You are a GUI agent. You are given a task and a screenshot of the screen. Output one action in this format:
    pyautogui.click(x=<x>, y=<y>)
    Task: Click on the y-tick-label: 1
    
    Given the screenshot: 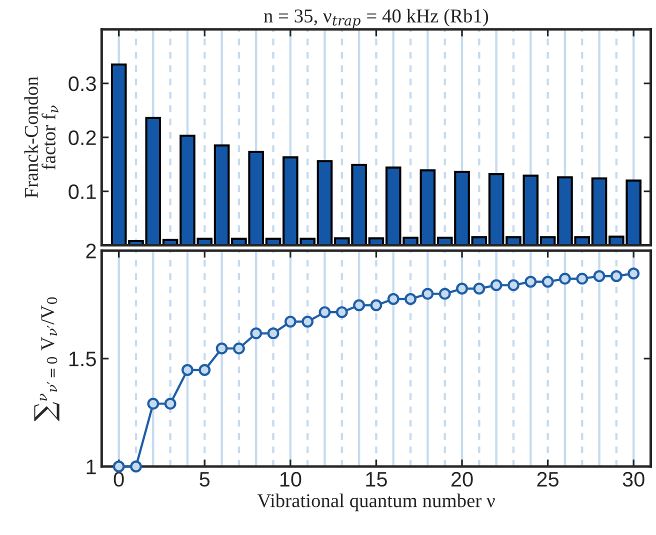 What is the action you would take?
    pyautogui.click(x=91, y=467)
    